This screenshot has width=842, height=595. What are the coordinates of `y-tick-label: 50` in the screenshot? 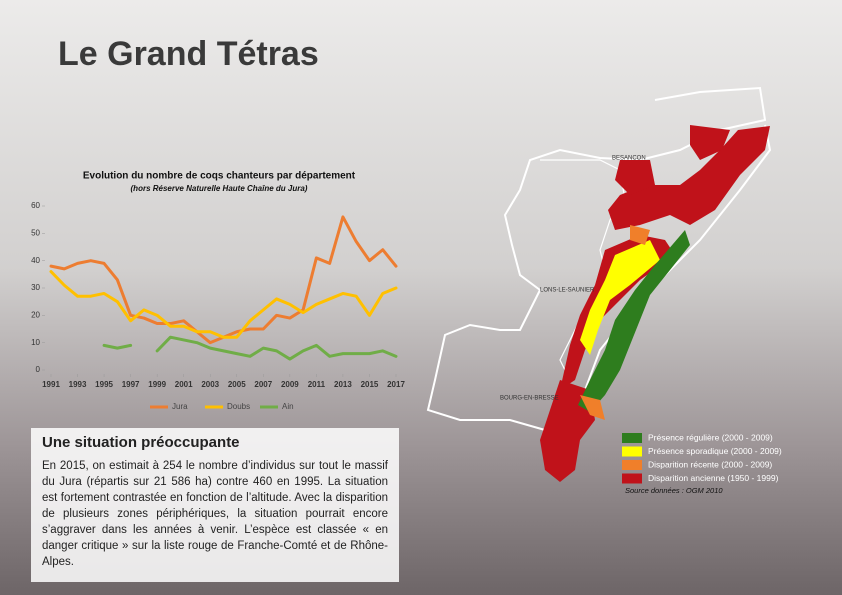 It's located at (35, 232).